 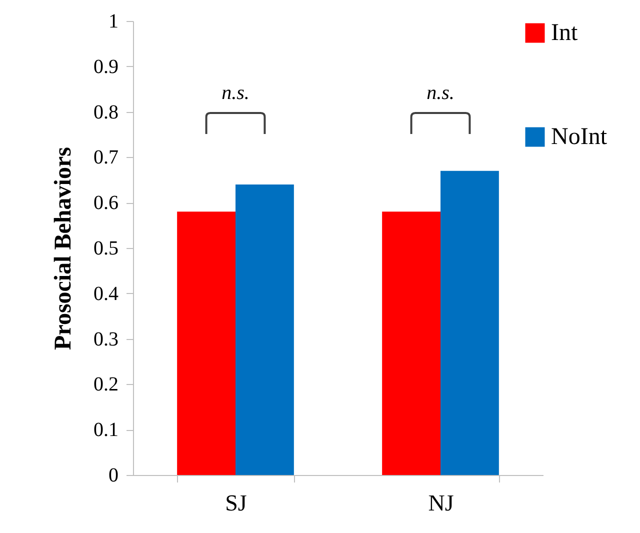 I want to click on x-tick-label: SJ, so click(x=236, y=503).